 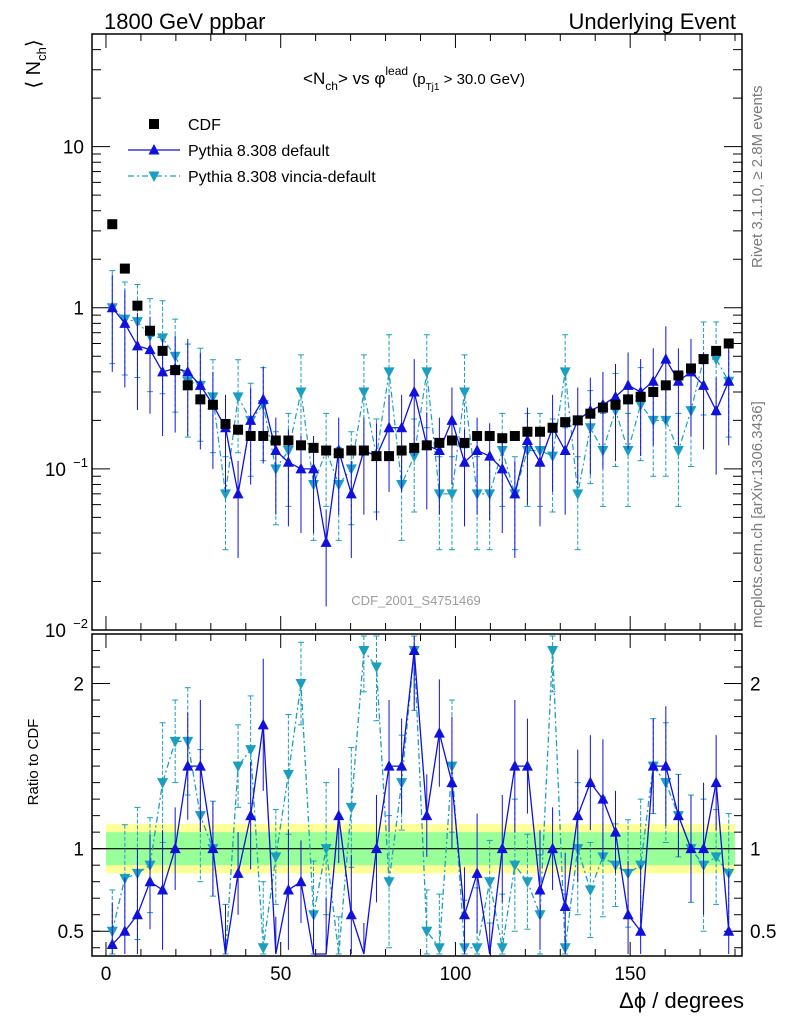 I want to click on legend-label: Pythia 8.308 vincia-default, so click(x=282, y=177).